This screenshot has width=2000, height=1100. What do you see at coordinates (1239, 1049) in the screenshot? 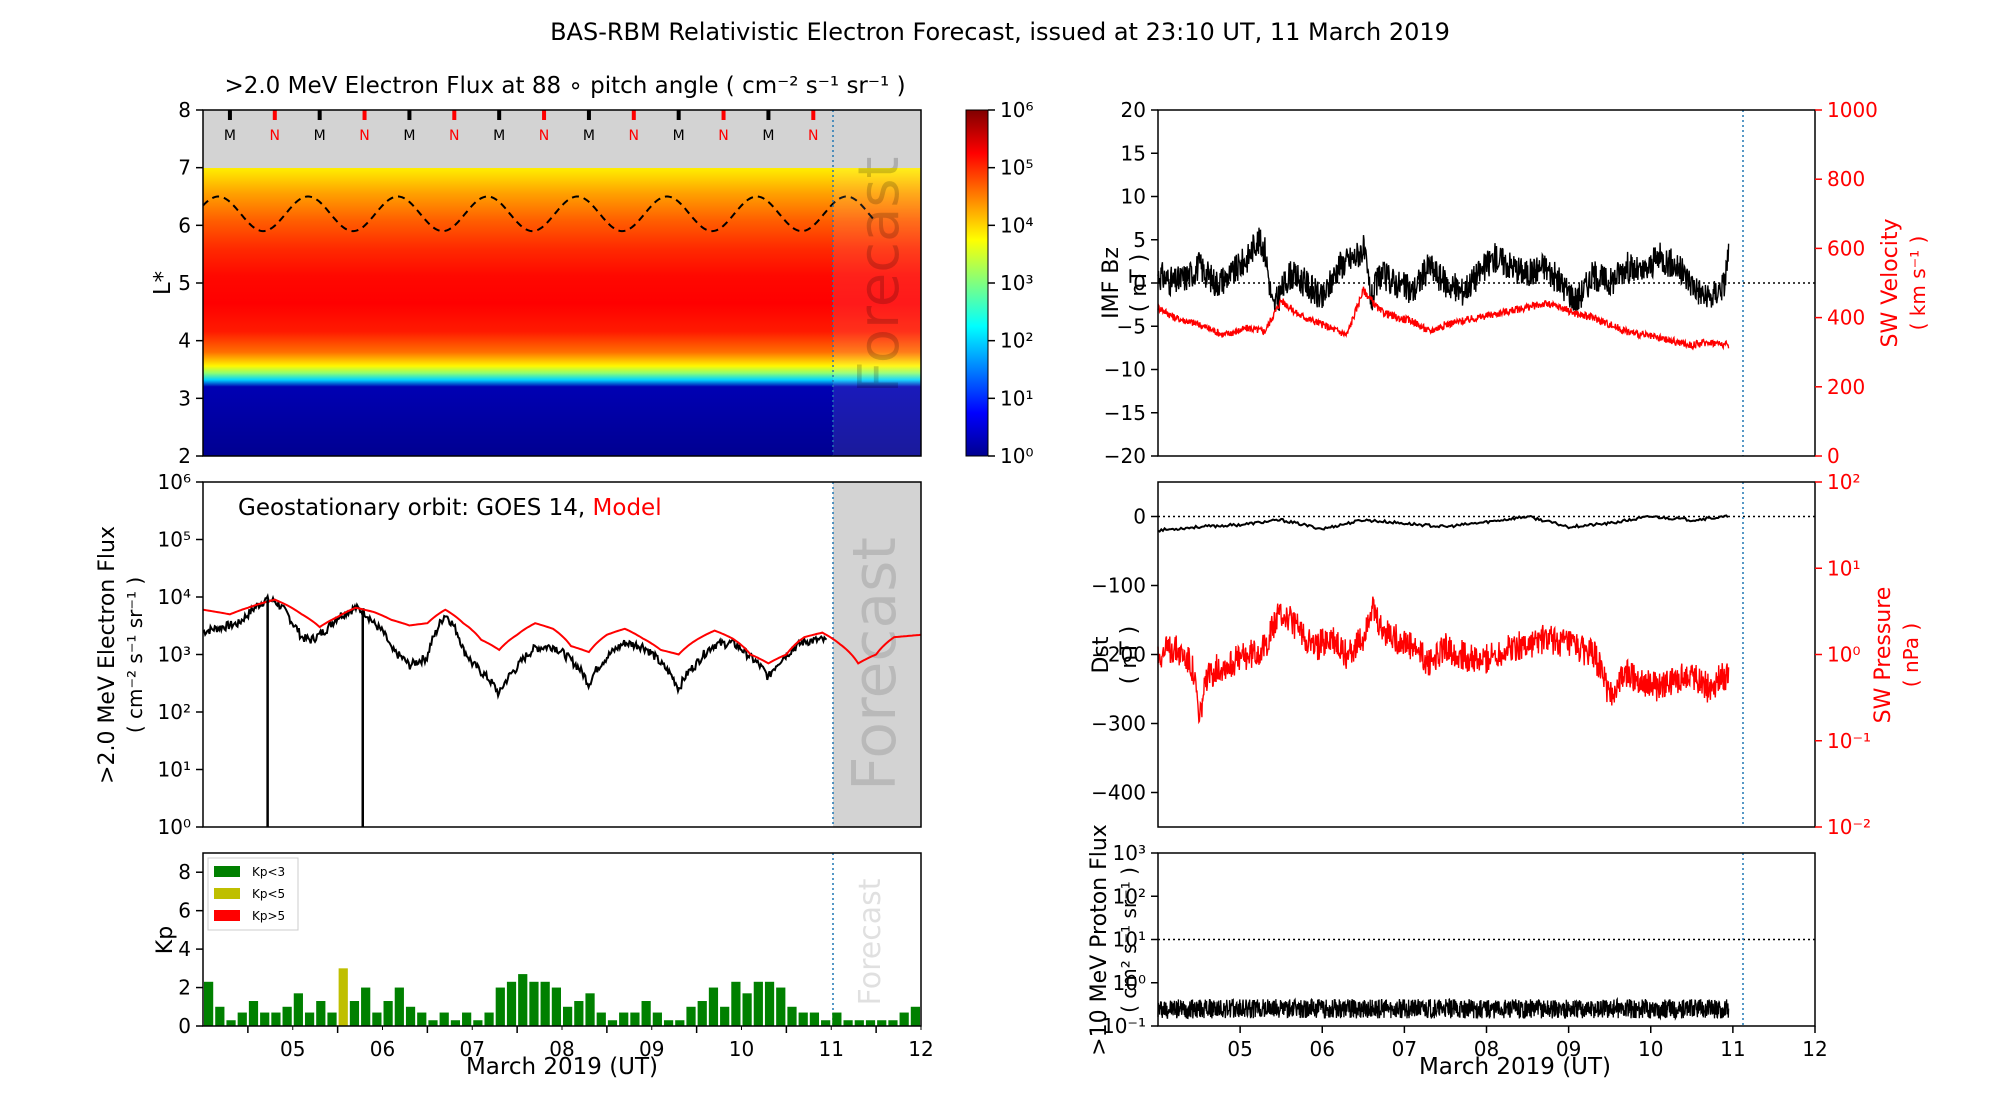
I see `proton-x-tick-label: 05` at bounding box center [1239, 1049].